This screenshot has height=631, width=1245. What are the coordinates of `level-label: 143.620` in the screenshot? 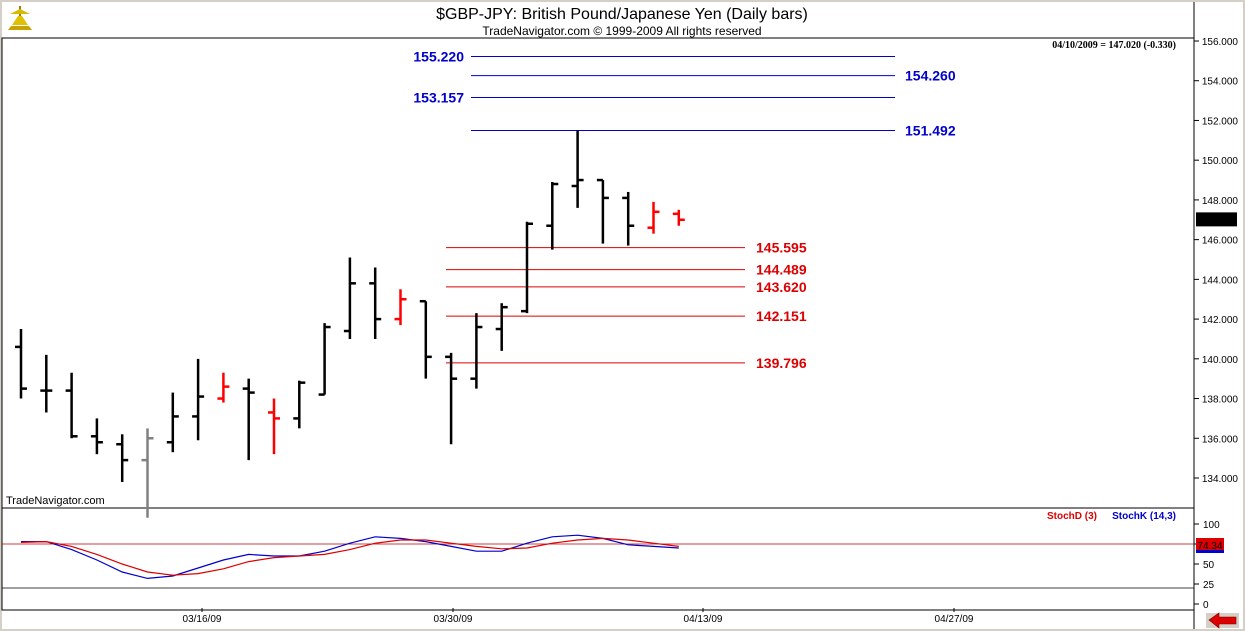 It's located at (781, 287).